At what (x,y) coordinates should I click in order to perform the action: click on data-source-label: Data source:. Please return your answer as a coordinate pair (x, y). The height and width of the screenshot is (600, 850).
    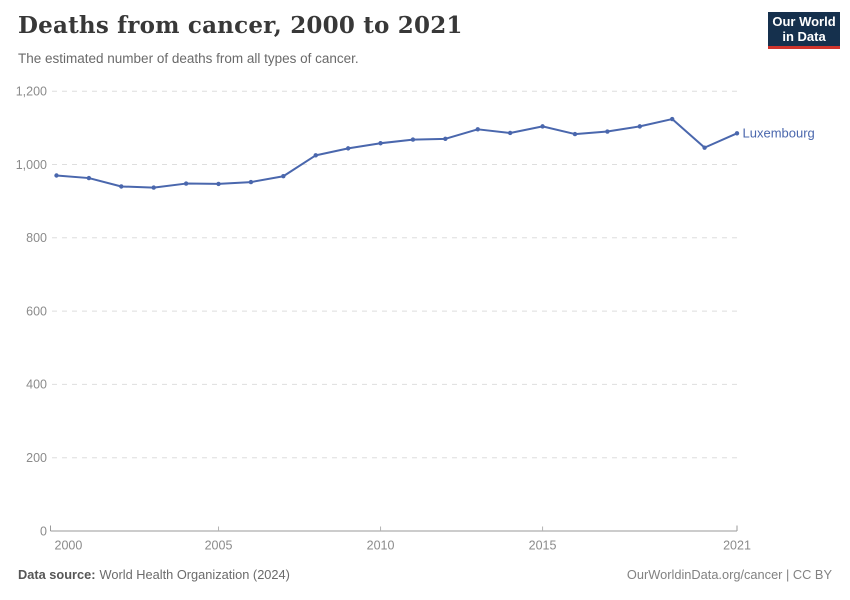
    Looking at the image, I should click on (57, 574).